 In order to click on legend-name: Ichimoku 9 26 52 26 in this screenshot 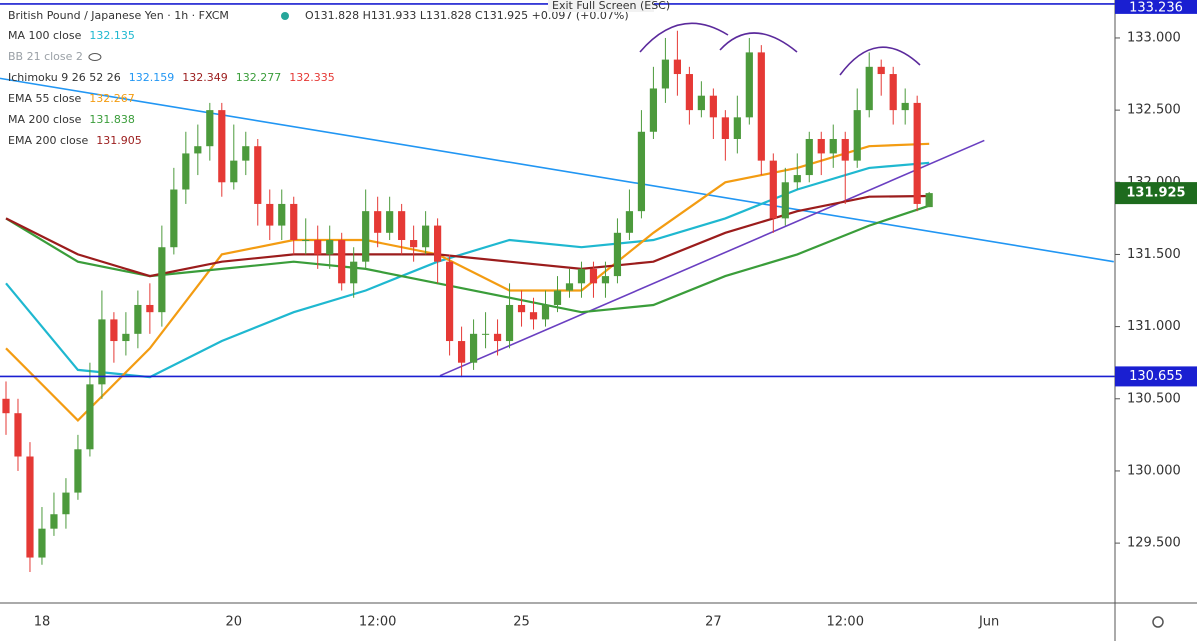, I will do `click(64, 77)`.